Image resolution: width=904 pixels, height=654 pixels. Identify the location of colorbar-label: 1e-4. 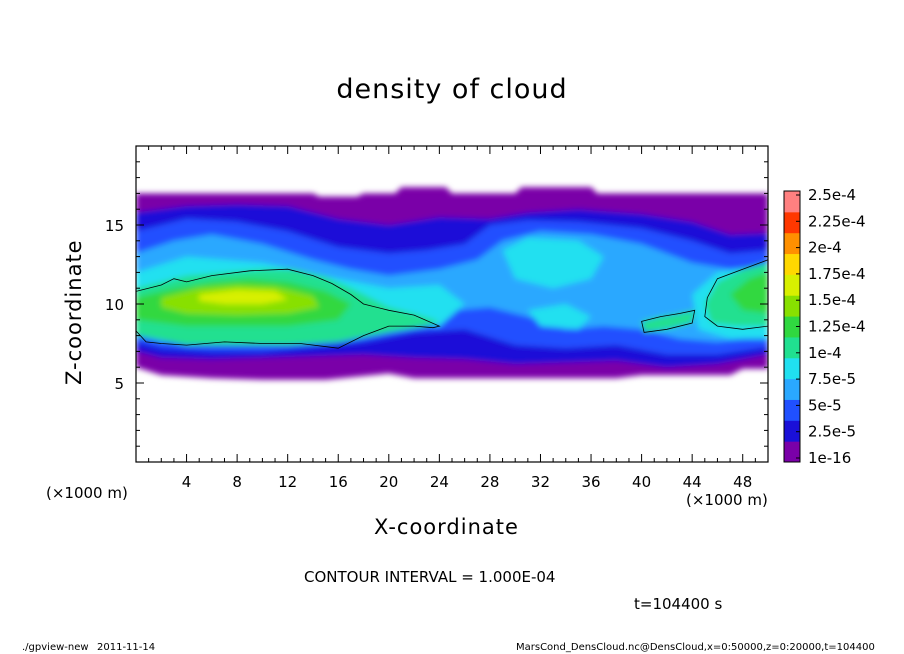
(825, 353).